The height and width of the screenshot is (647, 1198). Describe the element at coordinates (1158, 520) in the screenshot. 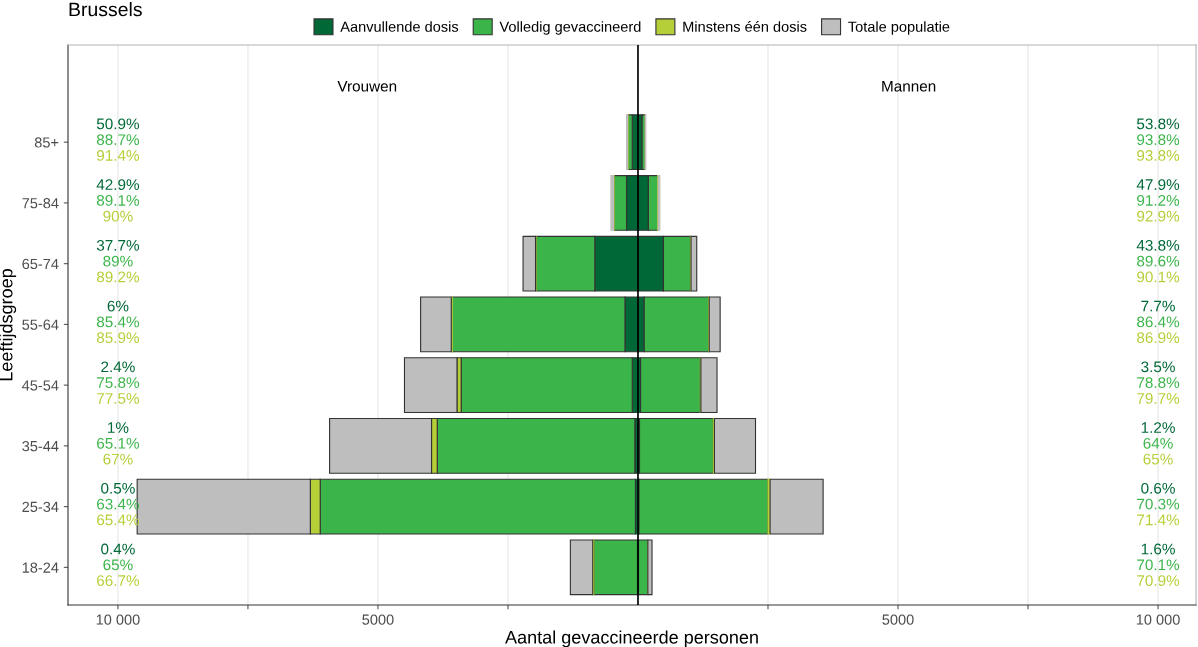

I see `annotation: 71.4%` at that location.